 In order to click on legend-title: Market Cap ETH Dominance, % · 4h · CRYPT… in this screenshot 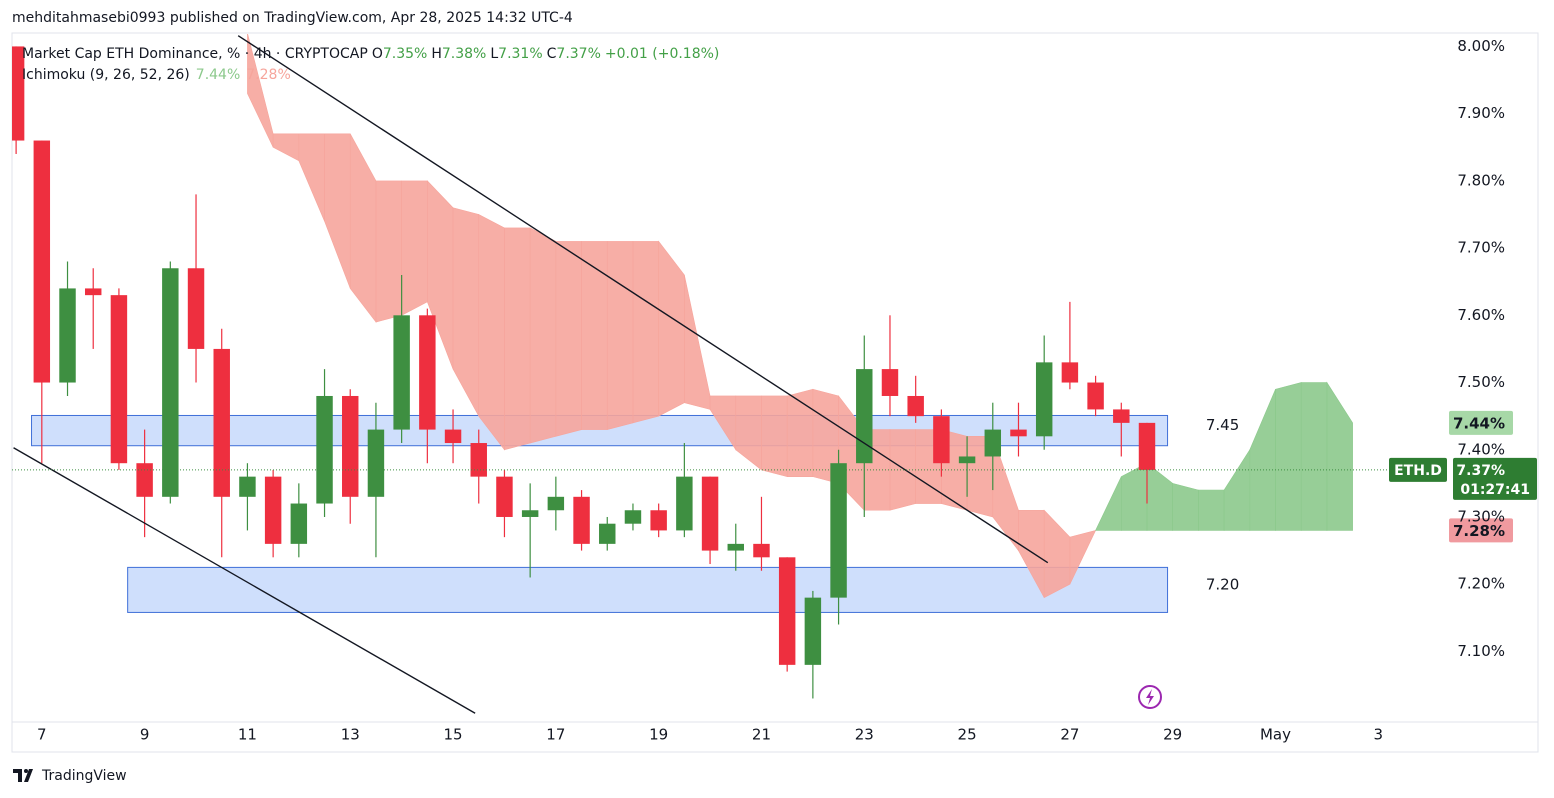, I will do `click(195, 54)`.